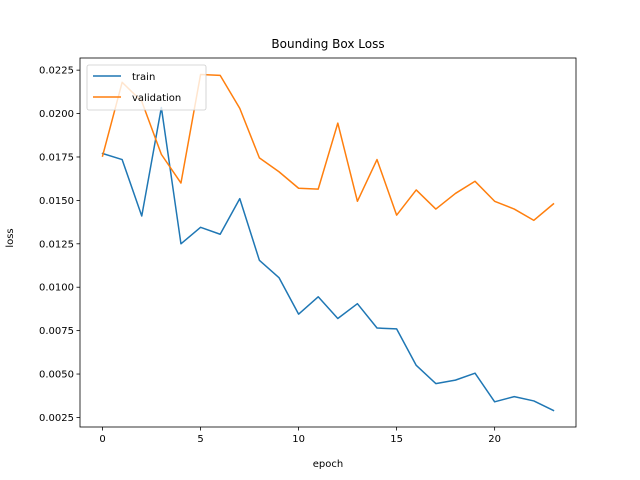 This screenshot has width=640, height=480. What do you see at coordinates (56, 71) in the screenshot?
I see `y-tick-label: 0.0225` at bounding box center [56, 71].